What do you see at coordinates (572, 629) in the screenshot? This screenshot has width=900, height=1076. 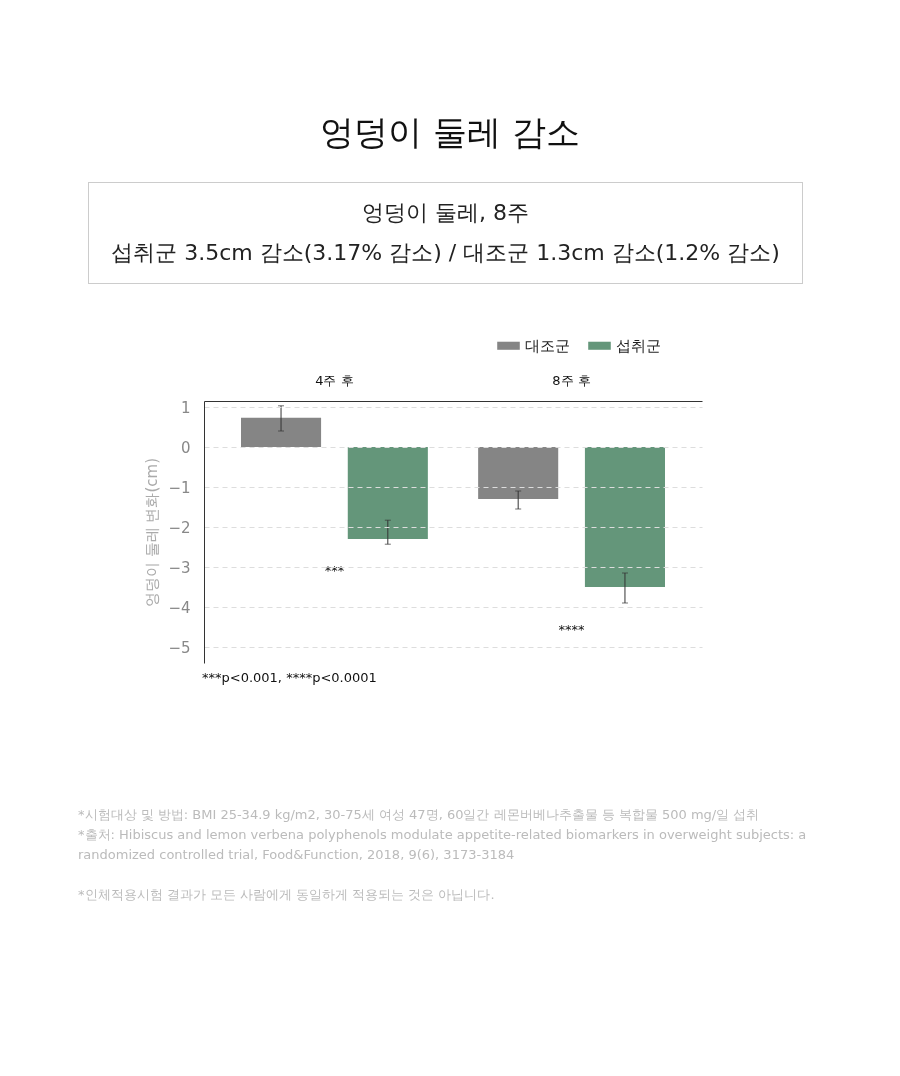 I see `annotation: ****` at bounding box center [572, 629].